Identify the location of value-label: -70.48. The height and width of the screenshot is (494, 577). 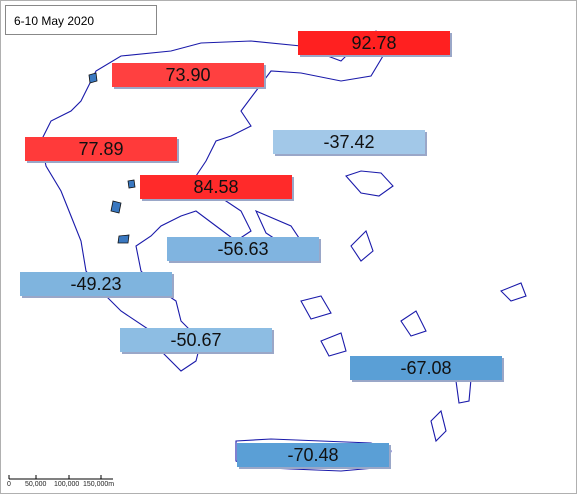
(313, 455).